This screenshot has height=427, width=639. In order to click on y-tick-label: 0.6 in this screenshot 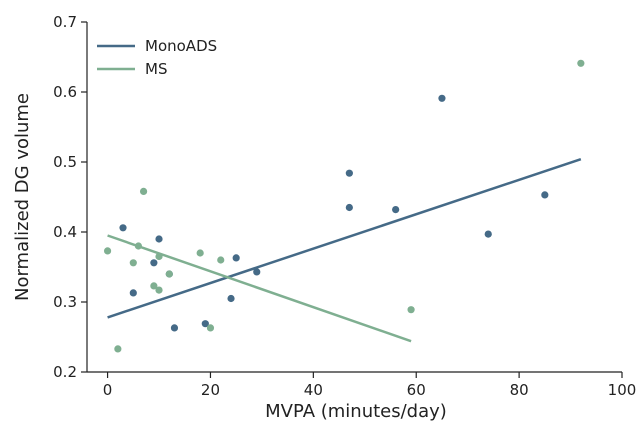, I will do `click(65, 92)`.